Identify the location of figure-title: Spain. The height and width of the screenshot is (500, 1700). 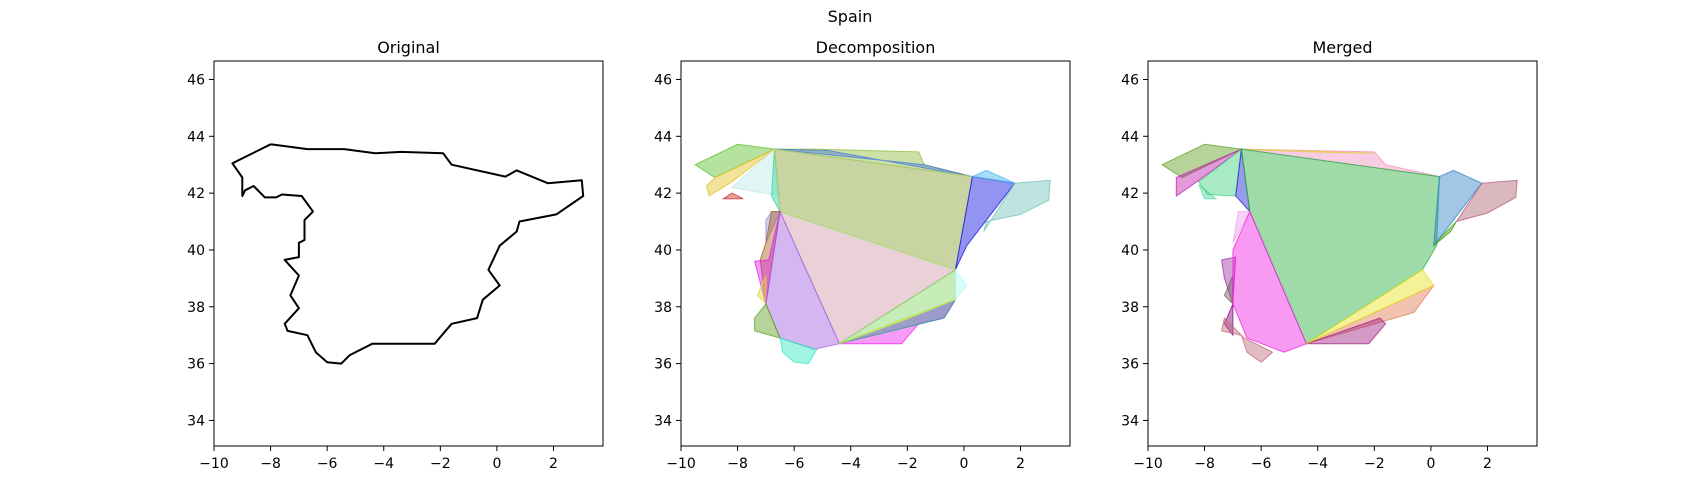
(850, 16).